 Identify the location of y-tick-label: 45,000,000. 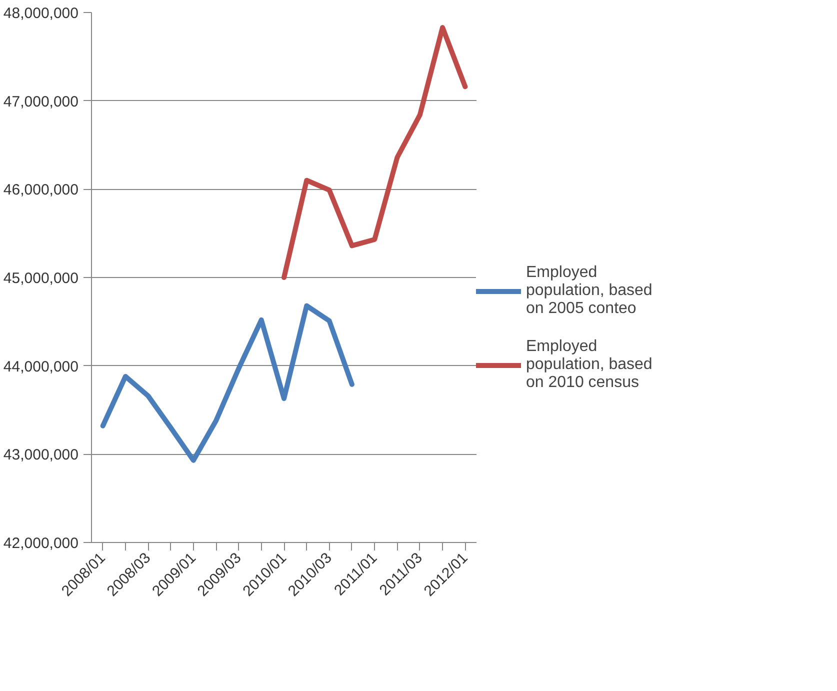
(41, 278).